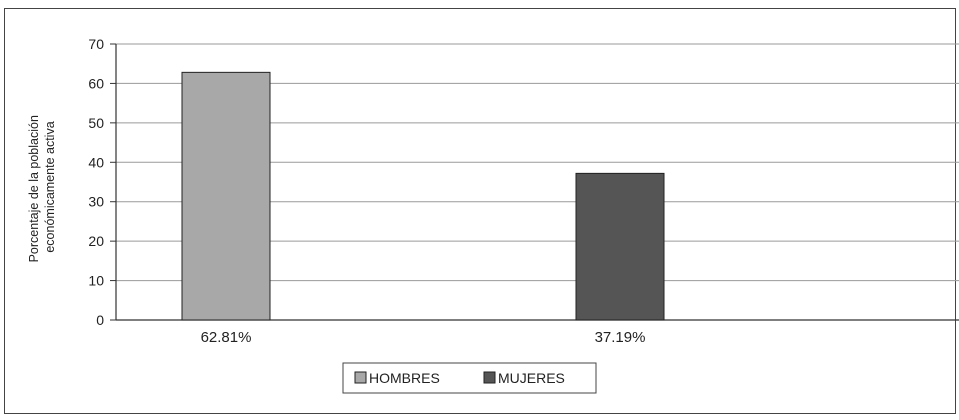  Describe the element at coordinates (620, 337) in the screenshot. I see `data-label-mujeres: 37.19%` at that location.